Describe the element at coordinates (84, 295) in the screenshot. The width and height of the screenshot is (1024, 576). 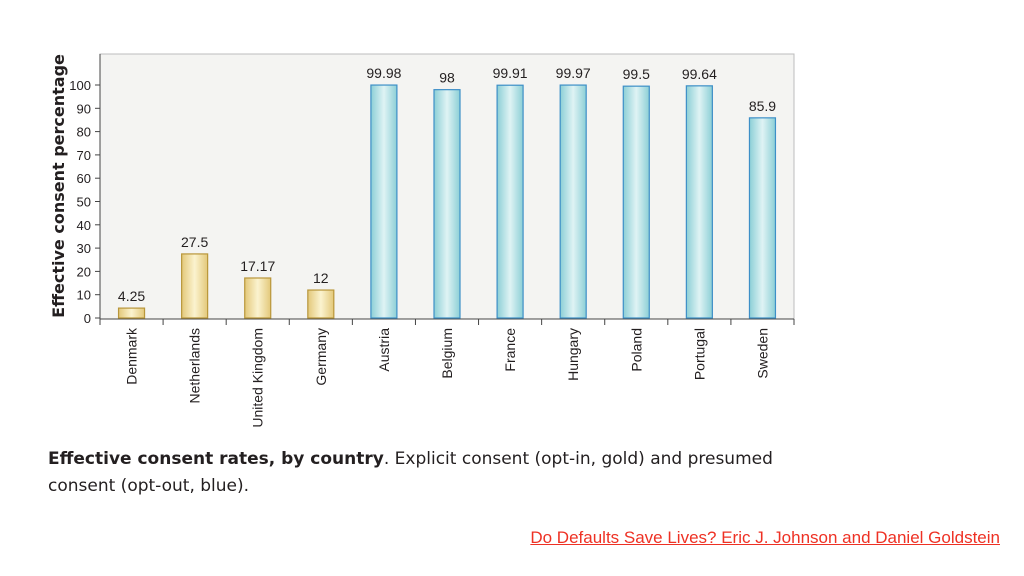
I see `y-tick-label: 10` at that location.